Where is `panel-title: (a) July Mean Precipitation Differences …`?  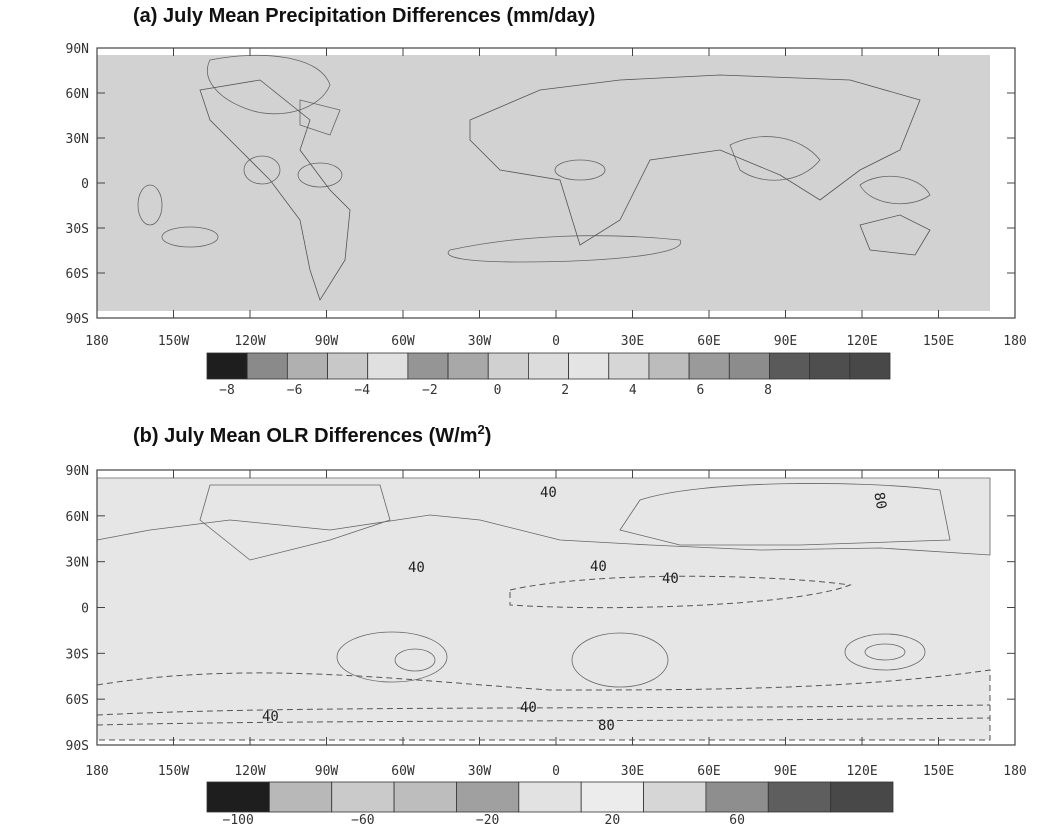 panel-title: (a) July Mean Precipitation Differences … is located at coordinates (364, 16).